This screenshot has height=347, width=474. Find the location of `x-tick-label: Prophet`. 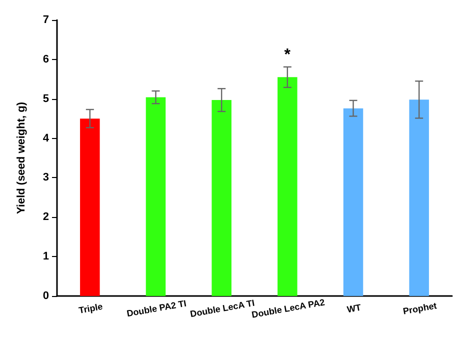

x-tick-label: Prophet is located at coordinates (420, 308).